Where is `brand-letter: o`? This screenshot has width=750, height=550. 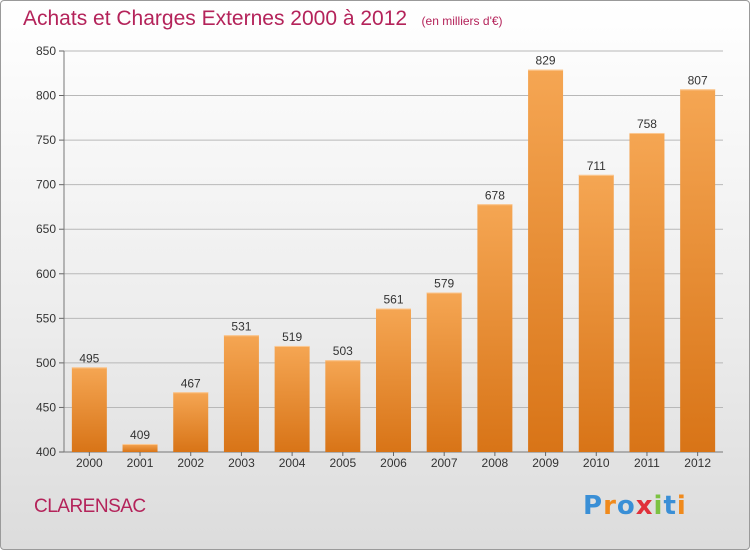
brand-letter: o is located at coordinates (626, 506).